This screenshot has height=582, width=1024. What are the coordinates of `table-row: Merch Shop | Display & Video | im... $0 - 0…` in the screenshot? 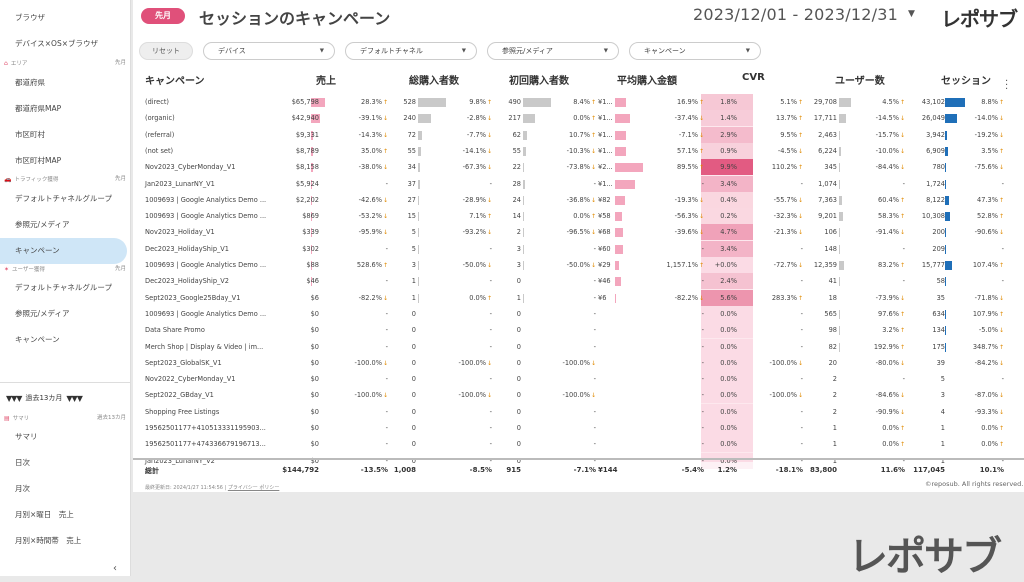 It's located at (578, 346).